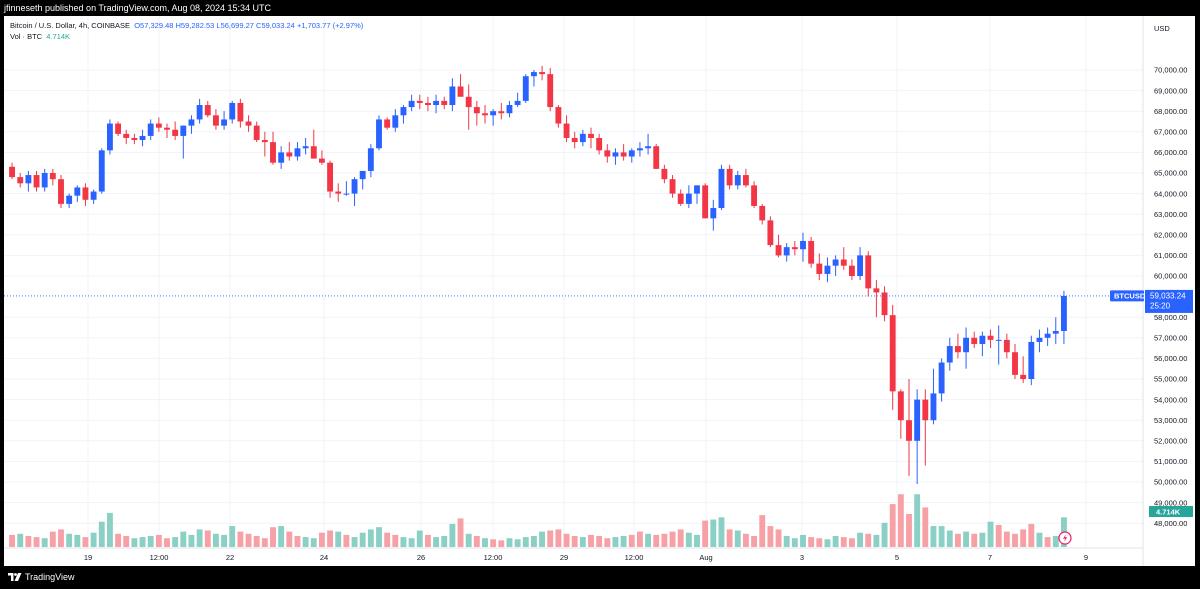 The width and height of the screenshot is (1200, 589). I want to click on price-tick-label: 49,000.00, so click(1170, 502).